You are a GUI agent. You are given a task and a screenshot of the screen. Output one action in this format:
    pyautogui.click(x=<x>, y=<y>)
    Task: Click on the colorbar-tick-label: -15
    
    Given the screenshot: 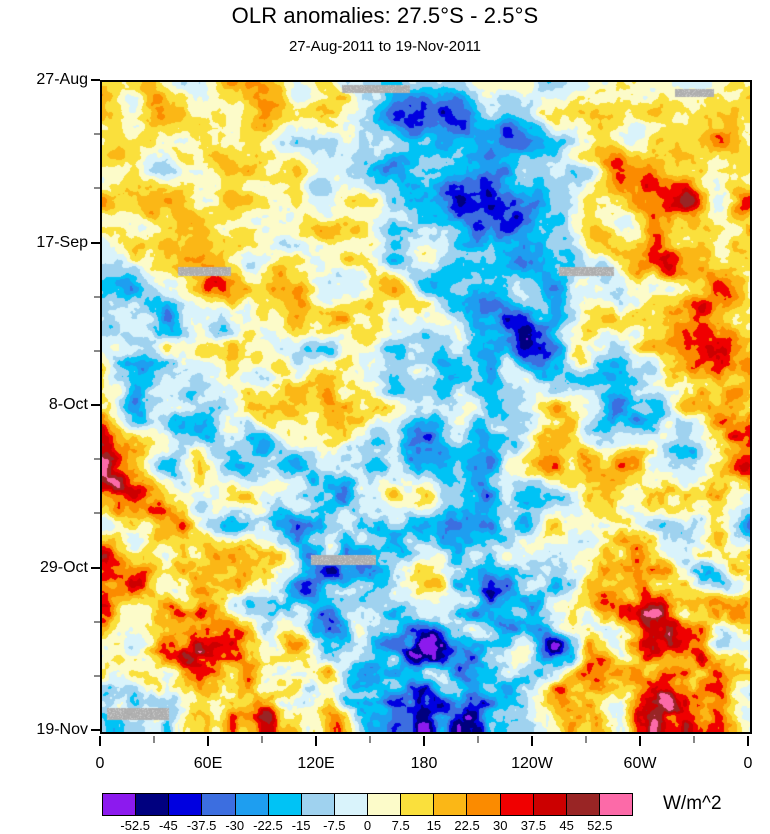 What is the action you would take?
    pyautogui.click(x=301, y=825)
    